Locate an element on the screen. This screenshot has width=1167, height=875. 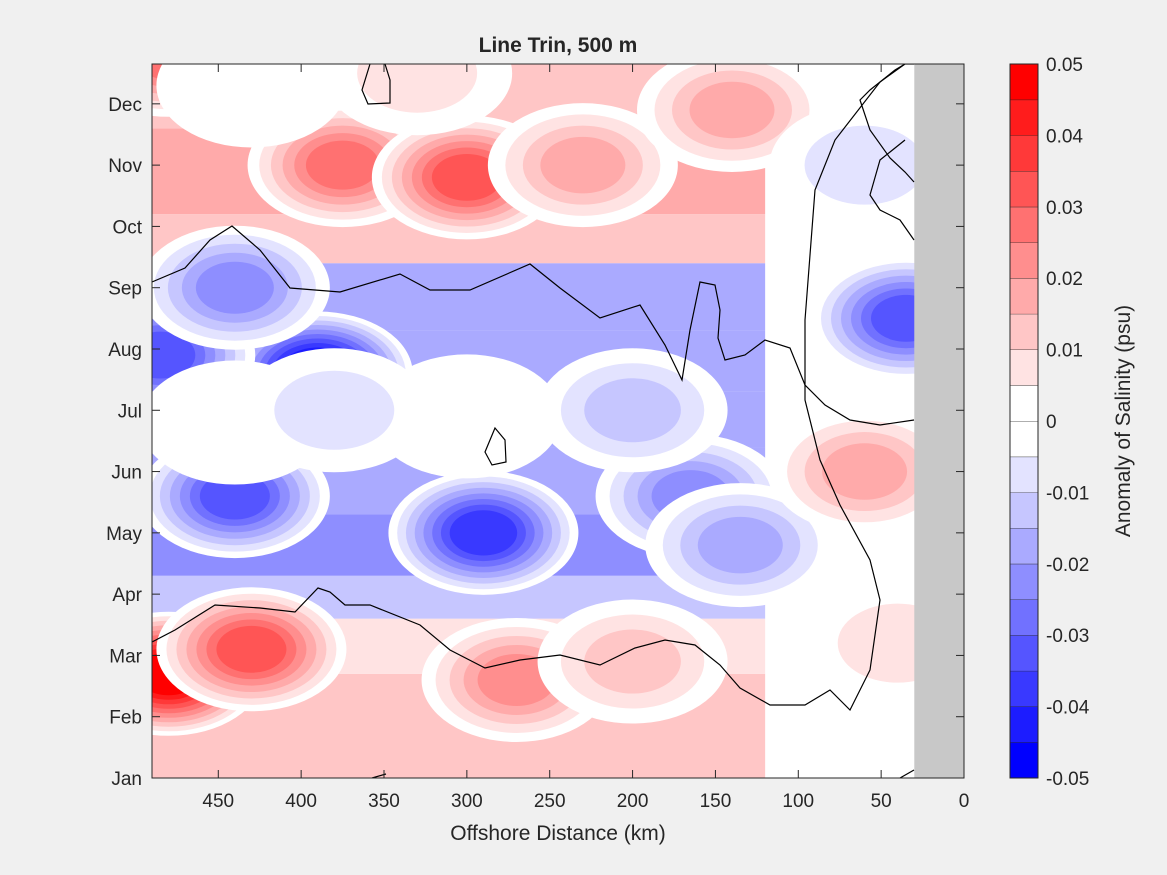
colorbar-tick-label: -0.04 is located at coordinates (1068, 708).